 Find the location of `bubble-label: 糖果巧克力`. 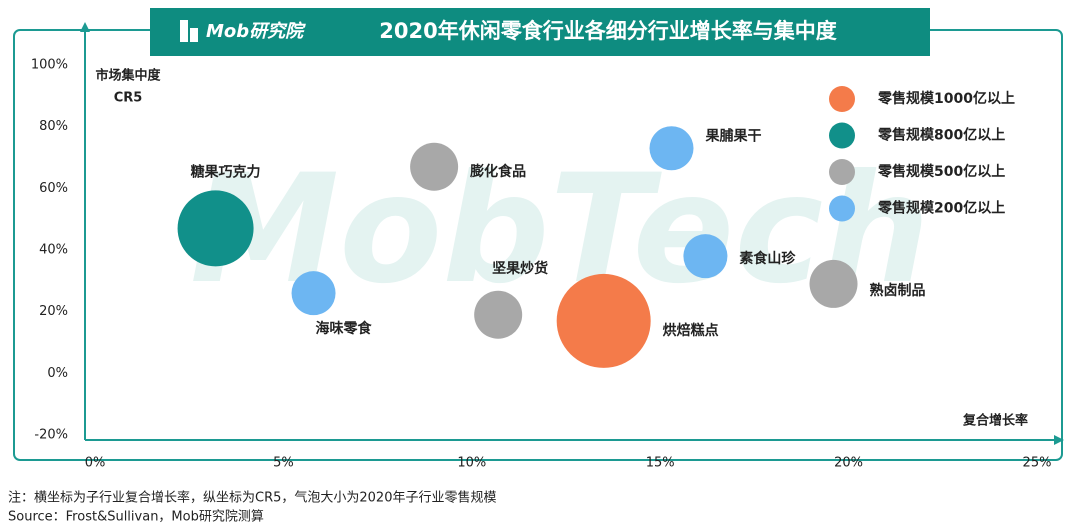

bubble-label: 糖果巧克力 is located at coordinates (226, 171).